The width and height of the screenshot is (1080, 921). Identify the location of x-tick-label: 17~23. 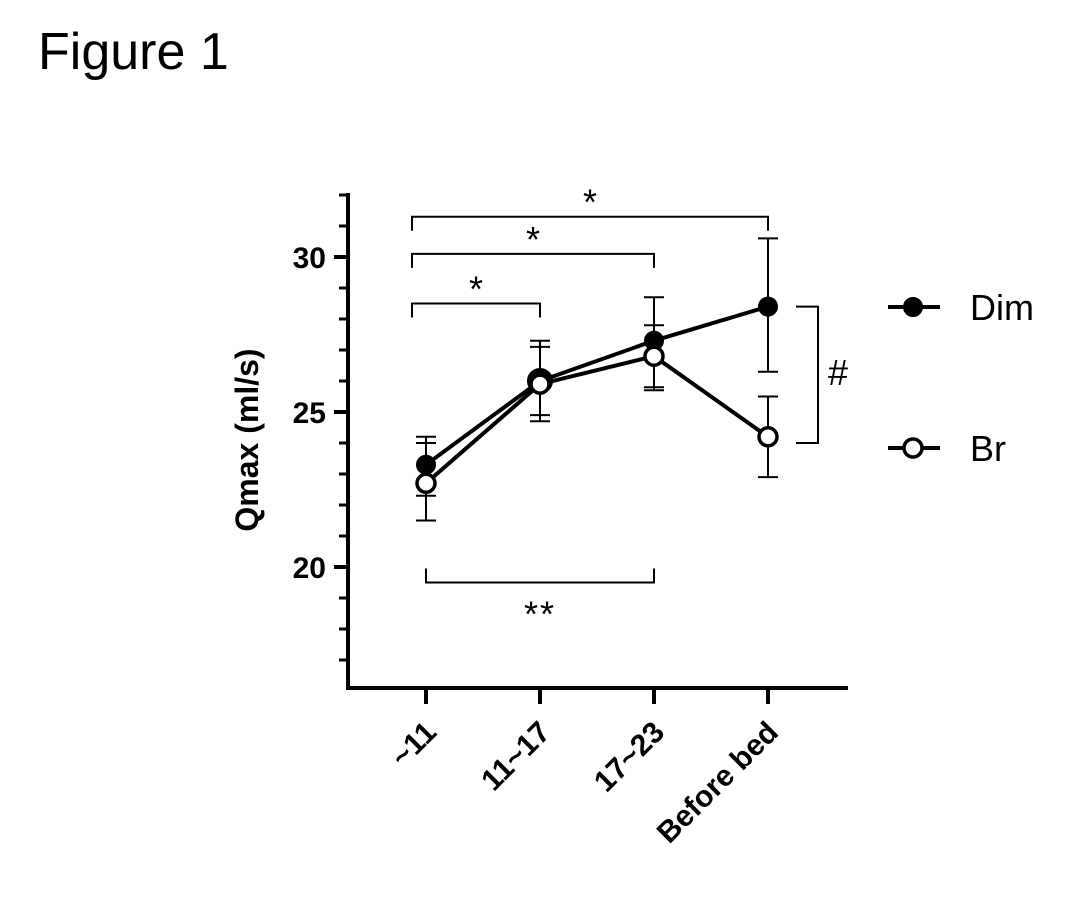
(629, 757).